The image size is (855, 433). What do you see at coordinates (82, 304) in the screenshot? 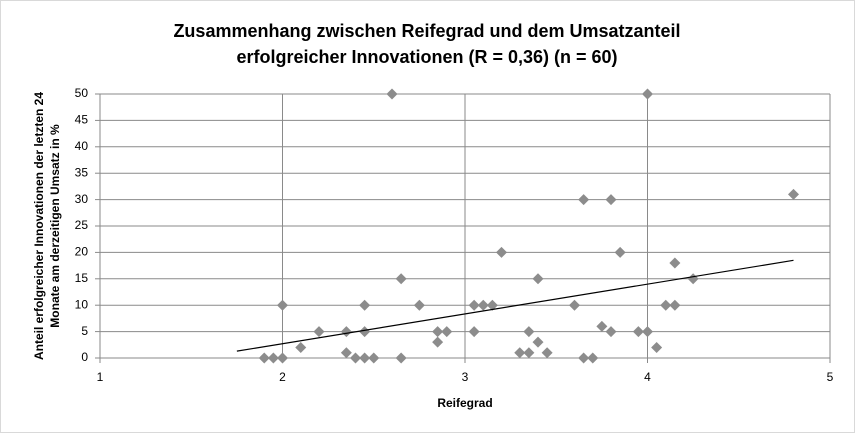
I see `y-tick-label: 10` at bounding box center [82, 304].